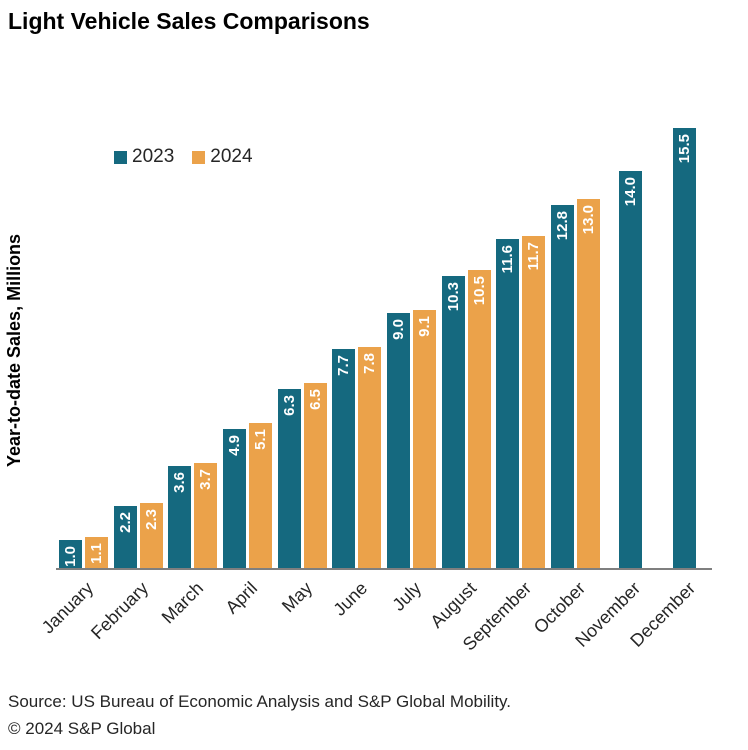  I want to click on month-group-february: 2.2 2.3 February, so click(126, 386).